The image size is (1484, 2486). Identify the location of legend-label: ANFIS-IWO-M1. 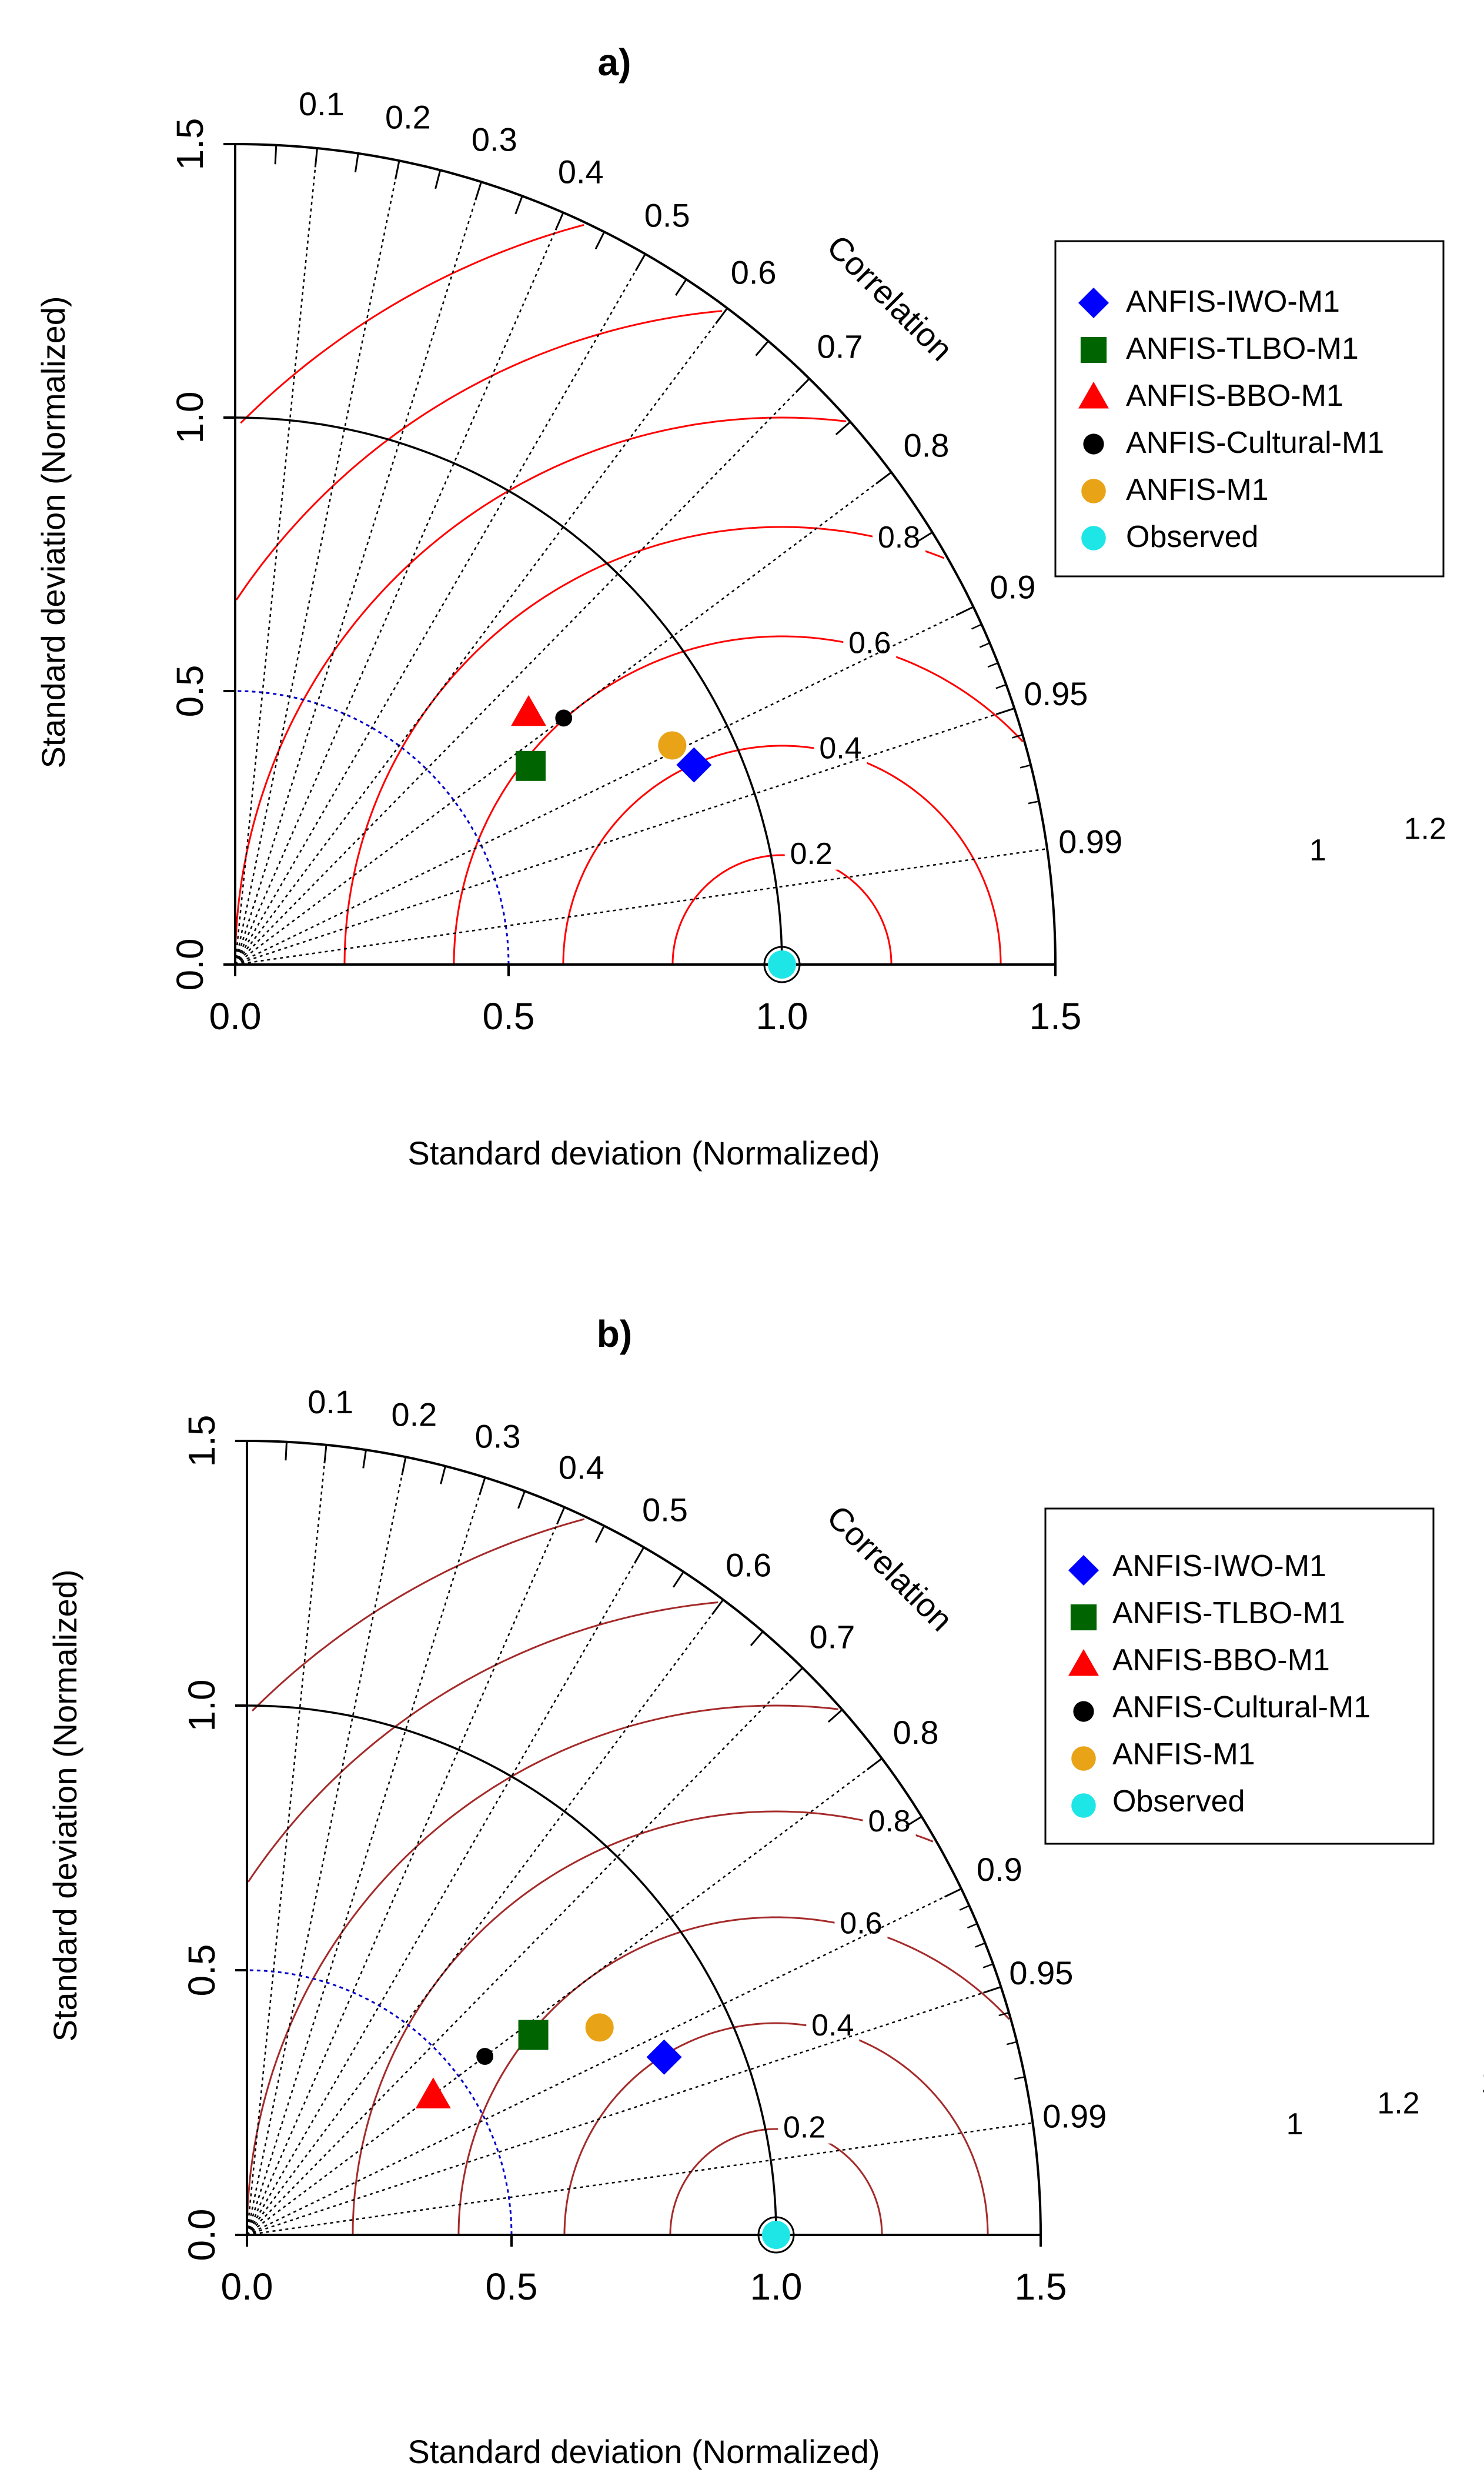
(1233, 302).